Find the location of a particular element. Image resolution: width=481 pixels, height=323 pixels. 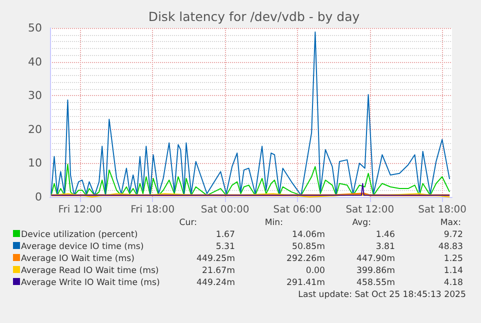

x-tick-label: Sat 00:00 is located at coordinates (225, 210).